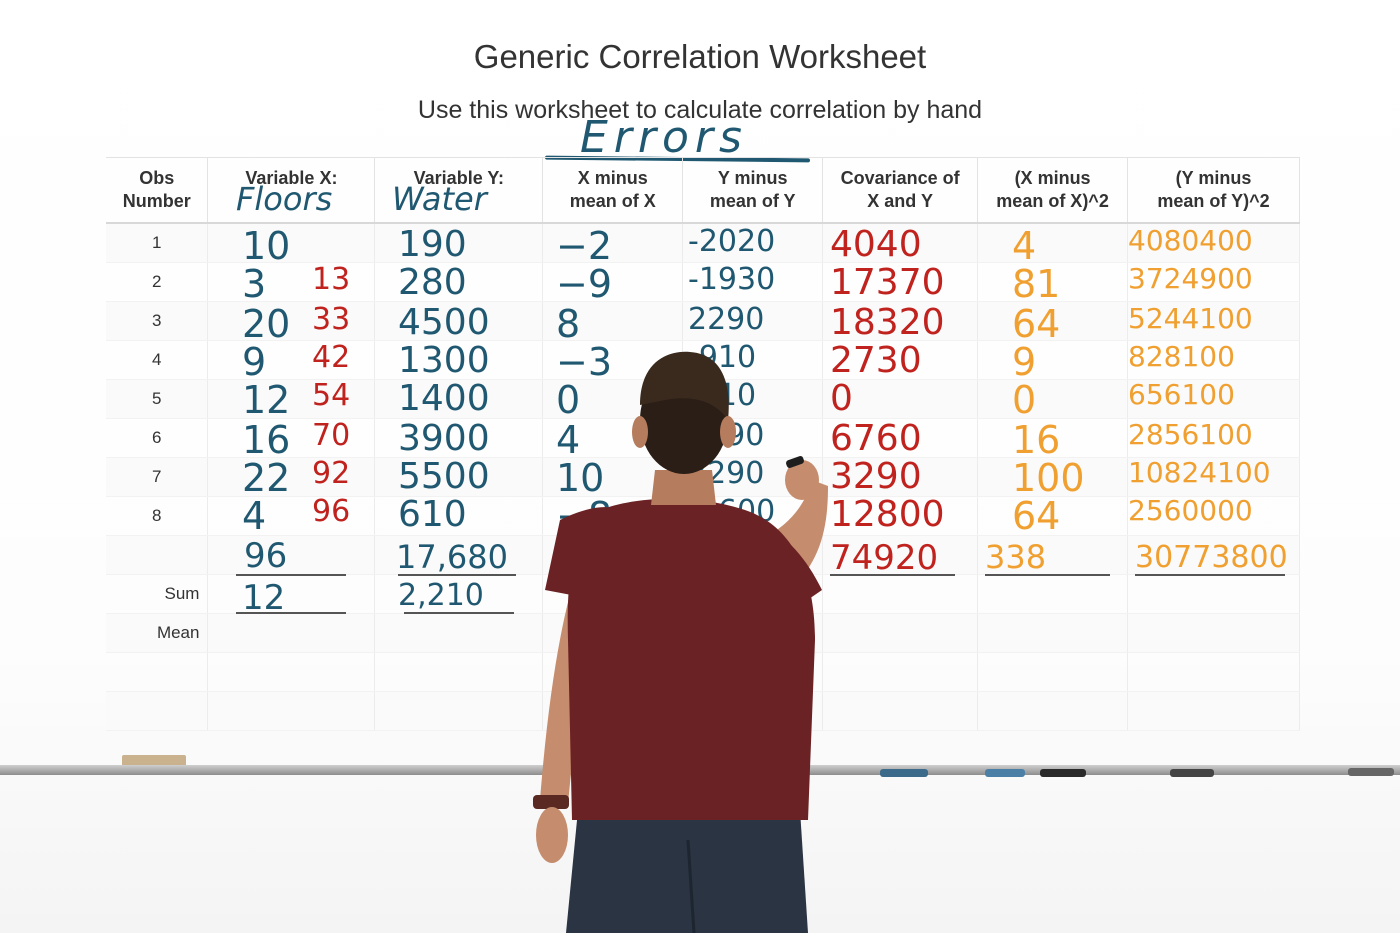 This screenshot has width=1400, height=933. I want to click on sum-x-underline, so click(291, 575).